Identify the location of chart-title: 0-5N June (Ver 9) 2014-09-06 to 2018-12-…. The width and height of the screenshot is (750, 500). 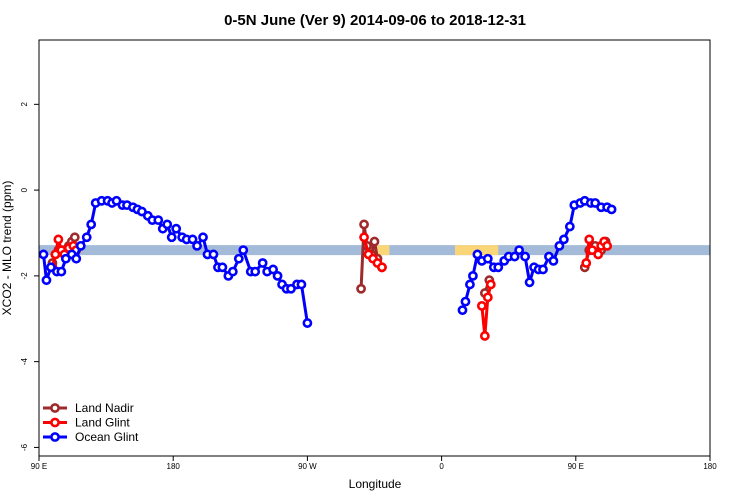
(375, 20).